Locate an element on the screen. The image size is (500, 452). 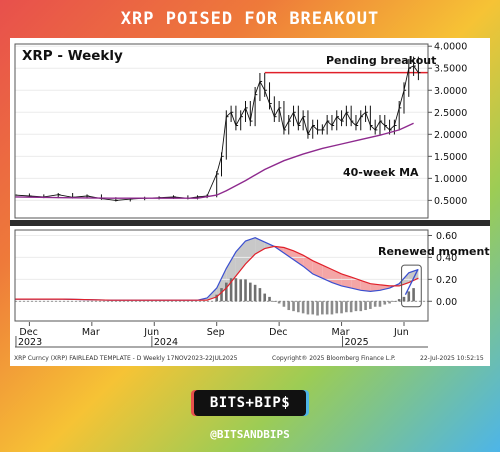
annotation-40-week-ma: 40-week MA is located at coordinates (381, 172).